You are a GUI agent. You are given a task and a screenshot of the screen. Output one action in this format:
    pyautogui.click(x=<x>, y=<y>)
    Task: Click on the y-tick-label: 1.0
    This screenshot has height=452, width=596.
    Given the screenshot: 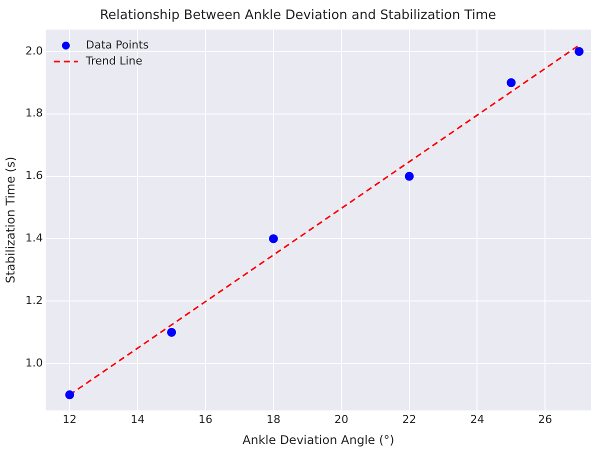 What is the action you would take?
    pyautogui.click(x=34, y=363)
    